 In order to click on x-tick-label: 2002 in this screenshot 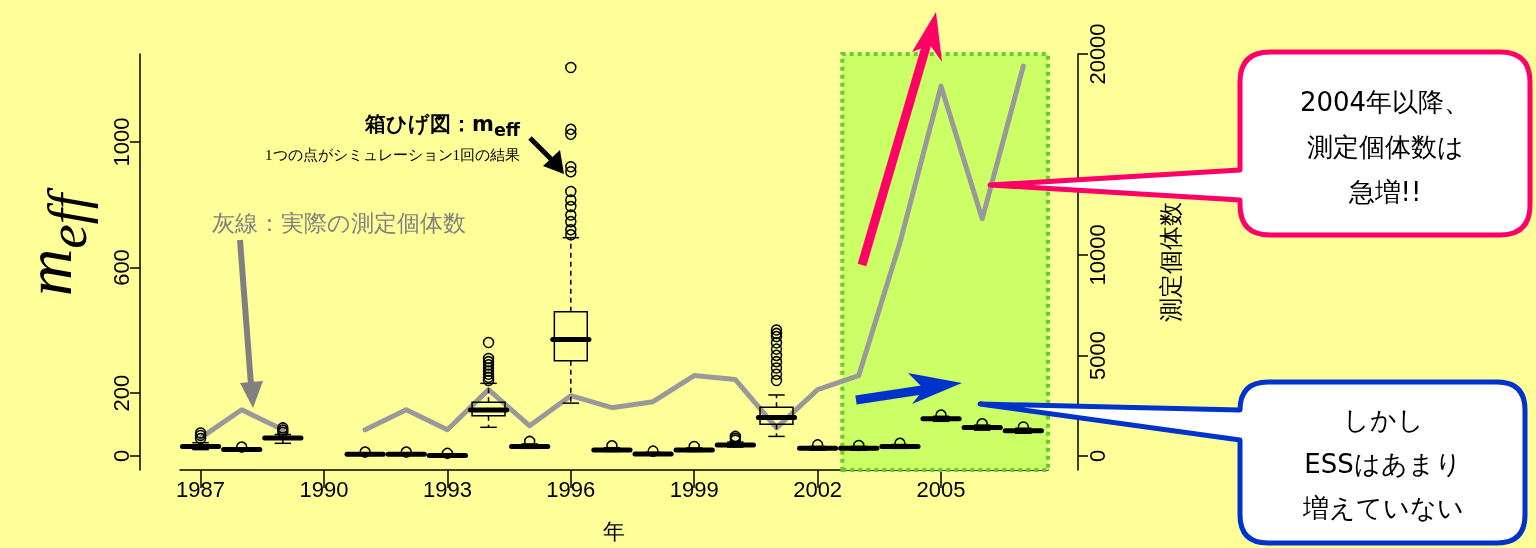, I will do `click(818, 489)`.